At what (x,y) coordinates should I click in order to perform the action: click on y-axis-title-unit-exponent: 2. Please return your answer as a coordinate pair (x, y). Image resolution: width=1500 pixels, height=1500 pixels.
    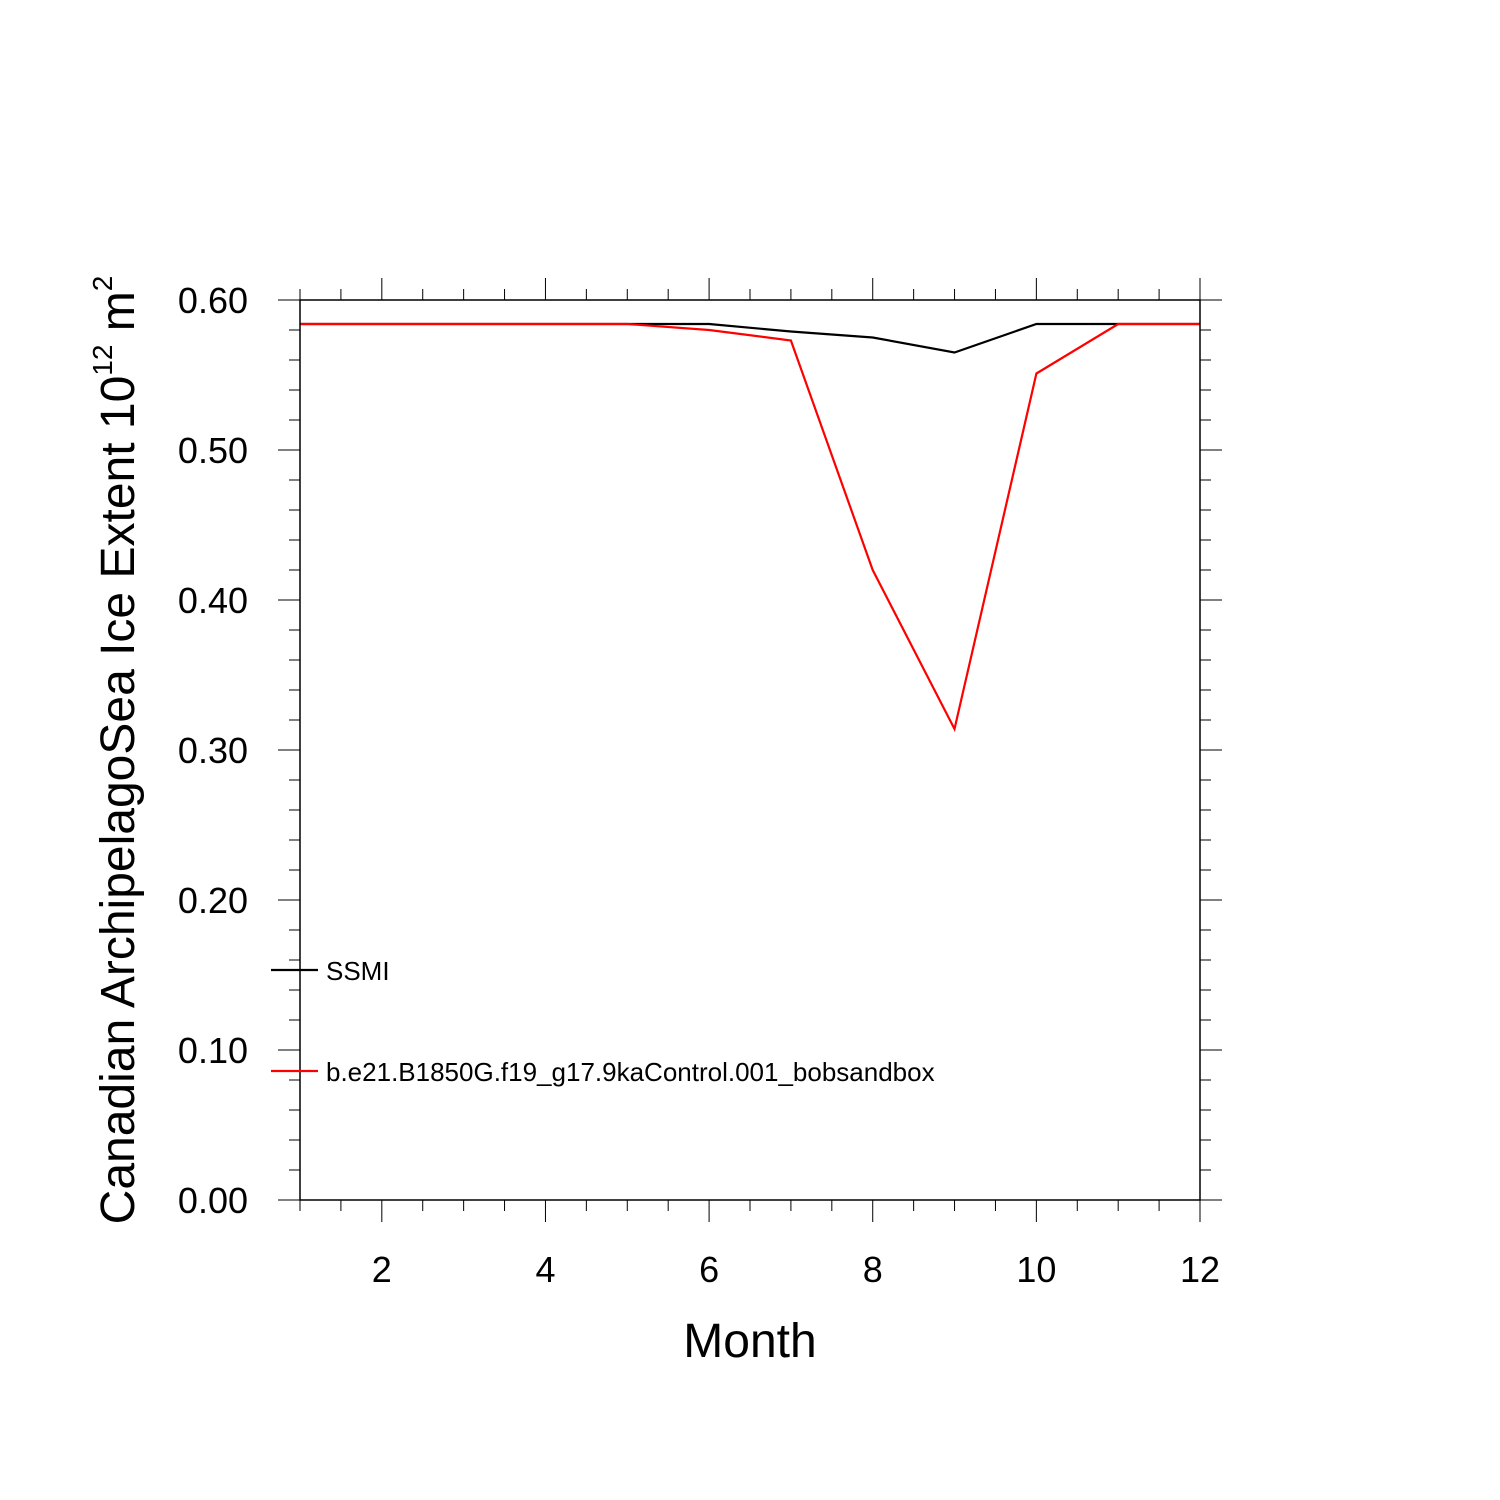
    Looking at the image, I should click on (102, 284).